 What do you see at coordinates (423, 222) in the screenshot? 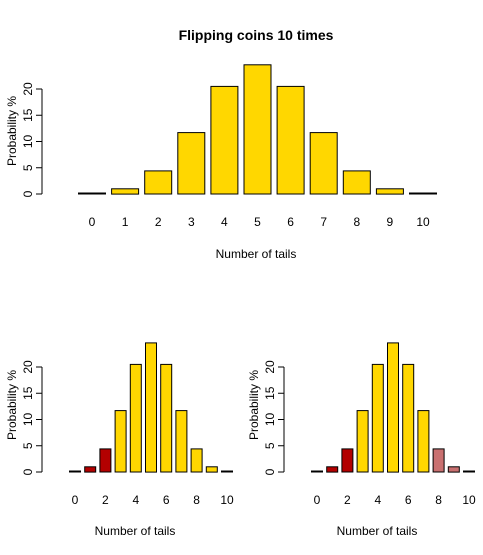
I see `top-x-tick-label-10: 10` at bounding box center [423, 222].